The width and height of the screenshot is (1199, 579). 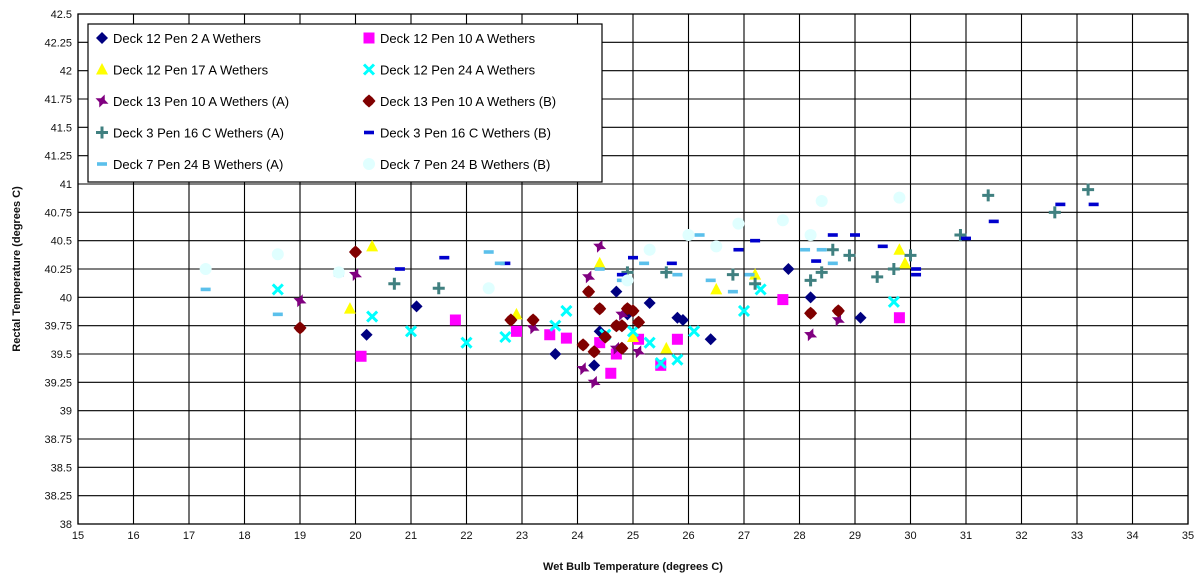 I want to click on legend-label: Deck 12 Pen 24 A Wethers, so click(x=458, y=70).